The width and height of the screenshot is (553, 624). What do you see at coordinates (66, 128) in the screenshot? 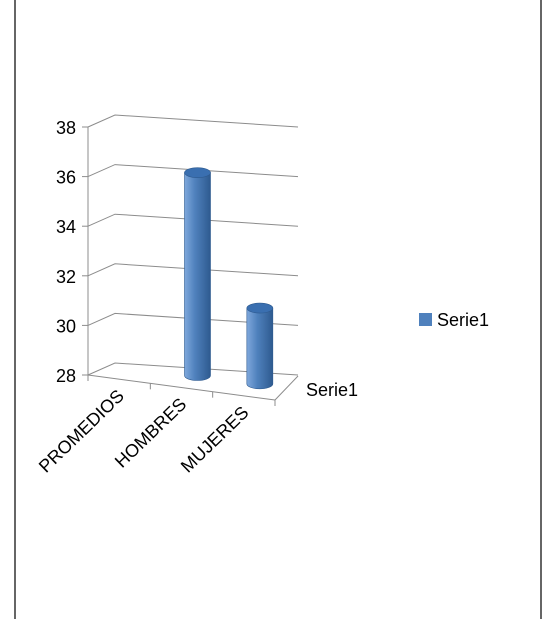
I see `y-tick-label: 38` at bounding box center [66, 128].